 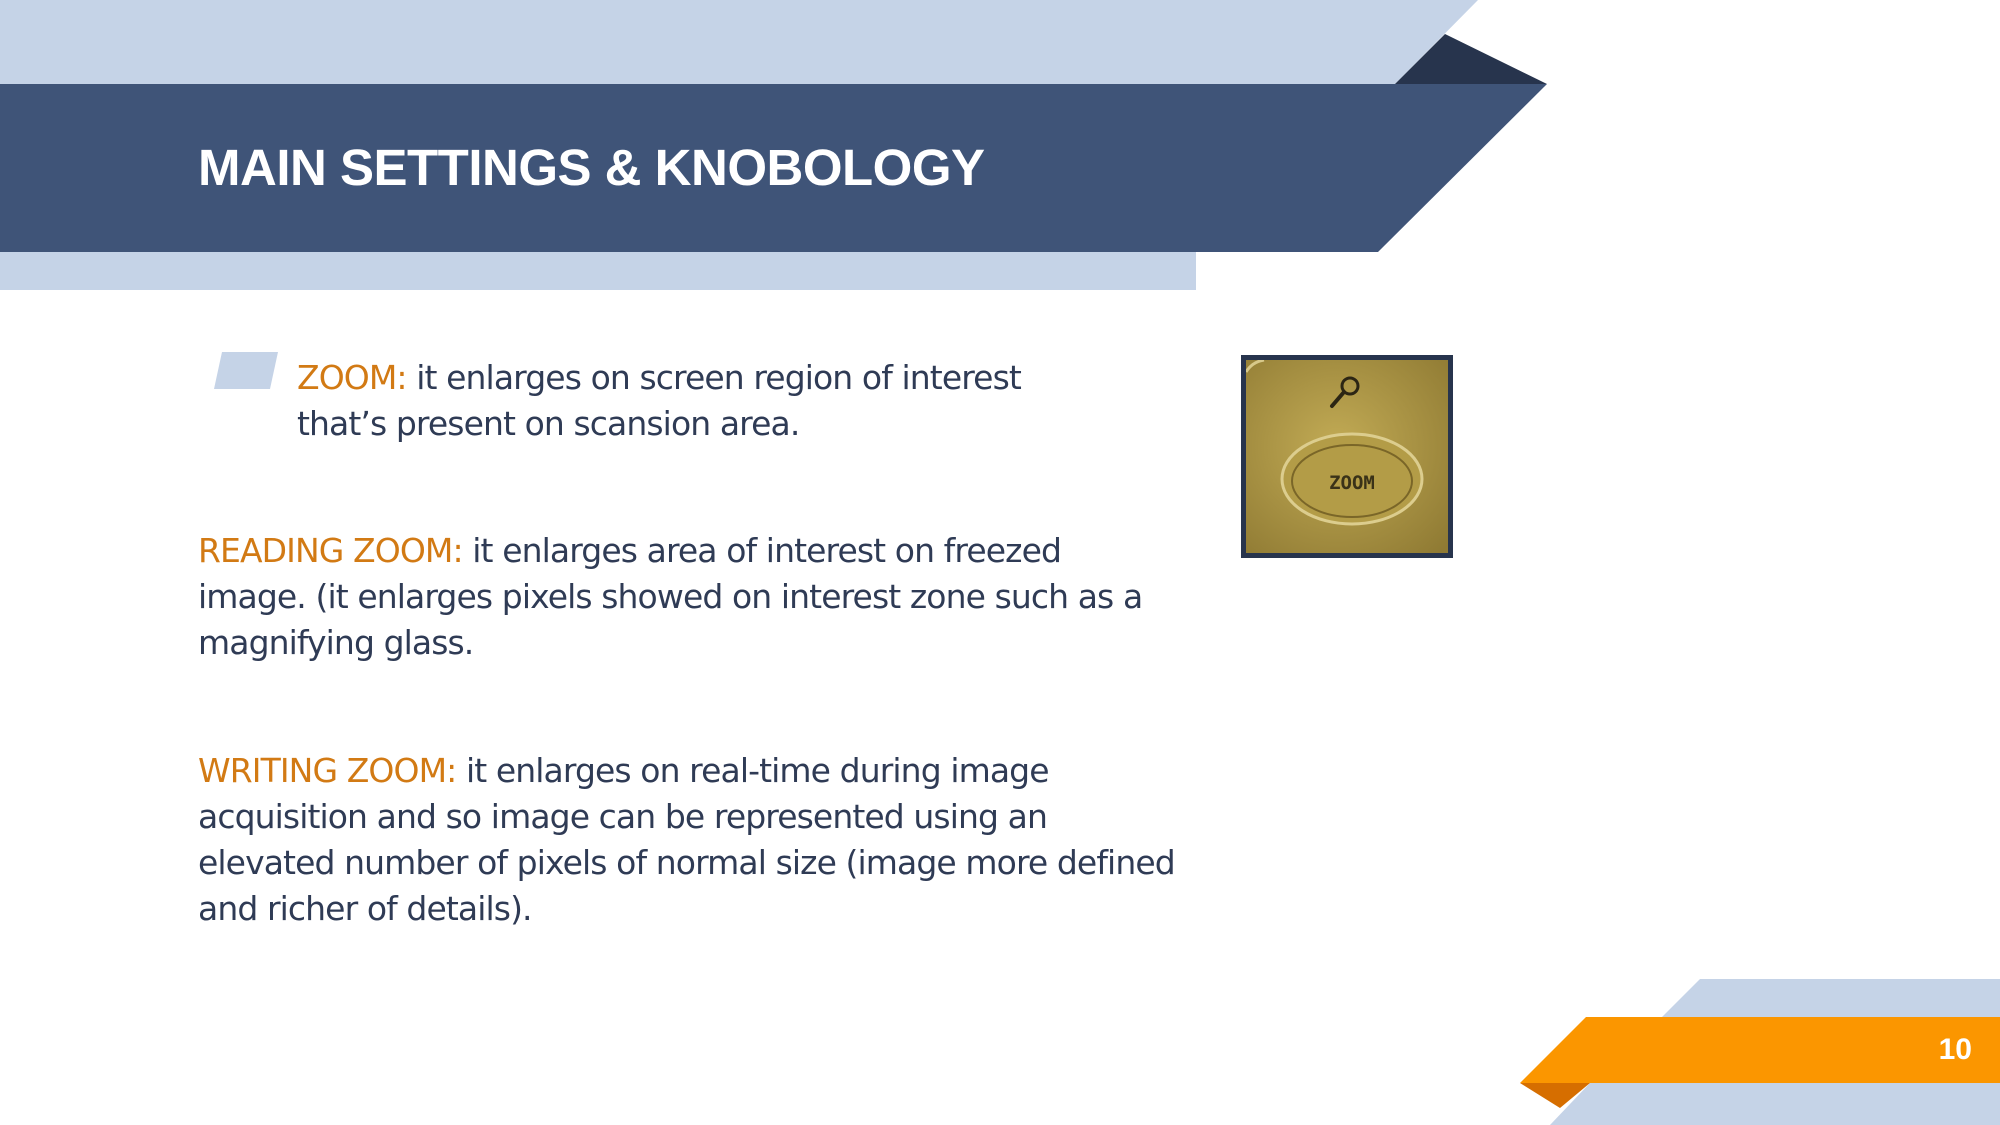 What do you see at coordinates (1555, 1095) in the screenshot?
I see `footer-orange-fold` at bounding box center [1555, 1095].